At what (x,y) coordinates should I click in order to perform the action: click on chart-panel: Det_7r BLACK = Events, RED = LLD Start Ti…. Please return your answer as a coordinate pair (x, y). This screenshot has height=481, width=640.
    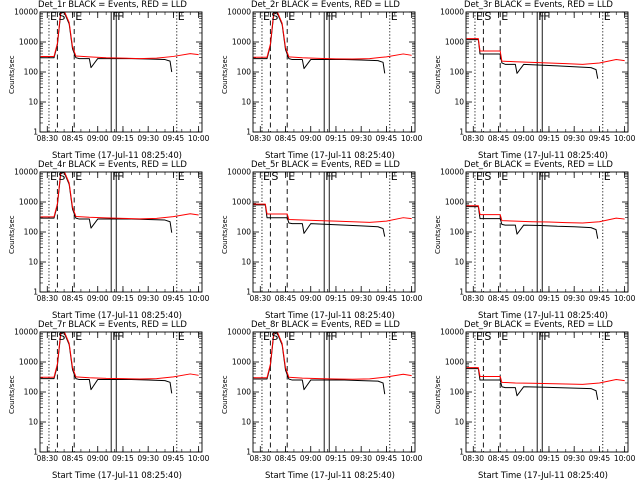
    Looking at the image, I should click on (106, 400).